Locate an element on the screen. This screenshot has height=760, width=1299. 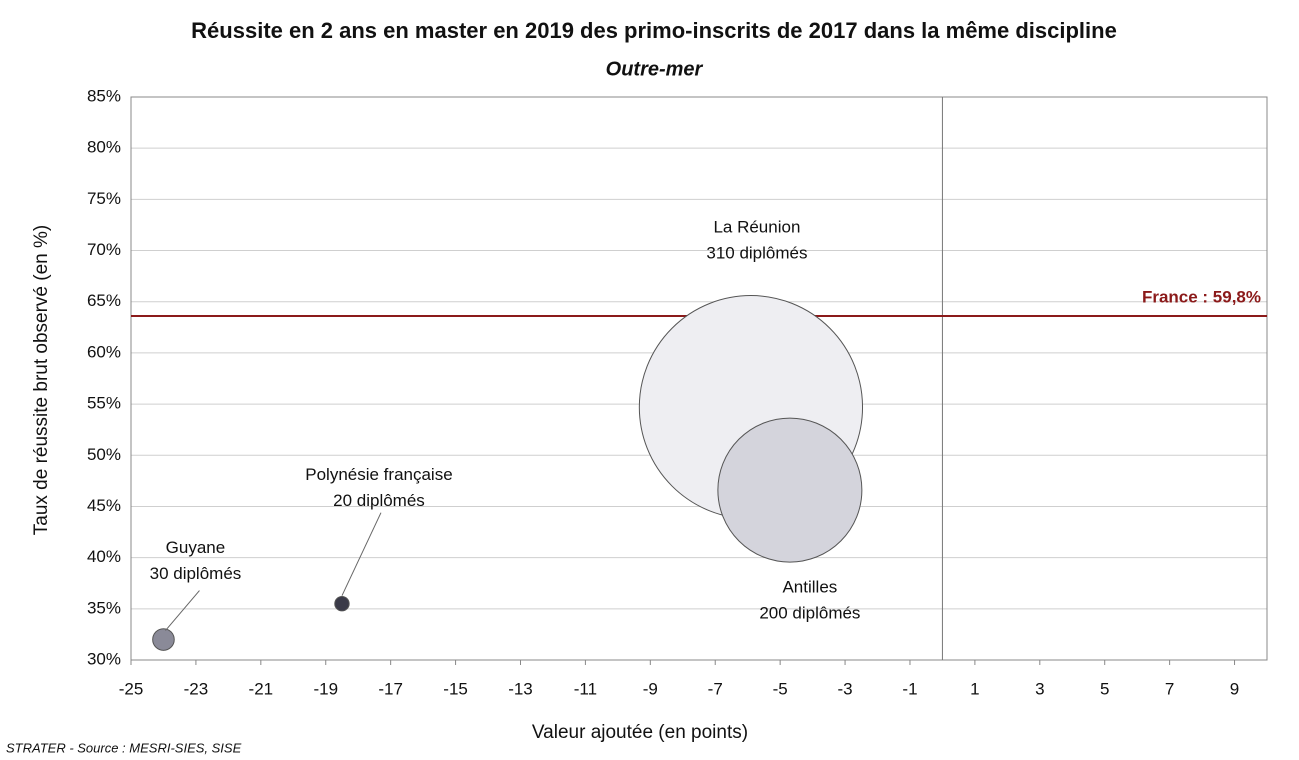
y-tick-label: 60% is located at coordinates (104, 351).